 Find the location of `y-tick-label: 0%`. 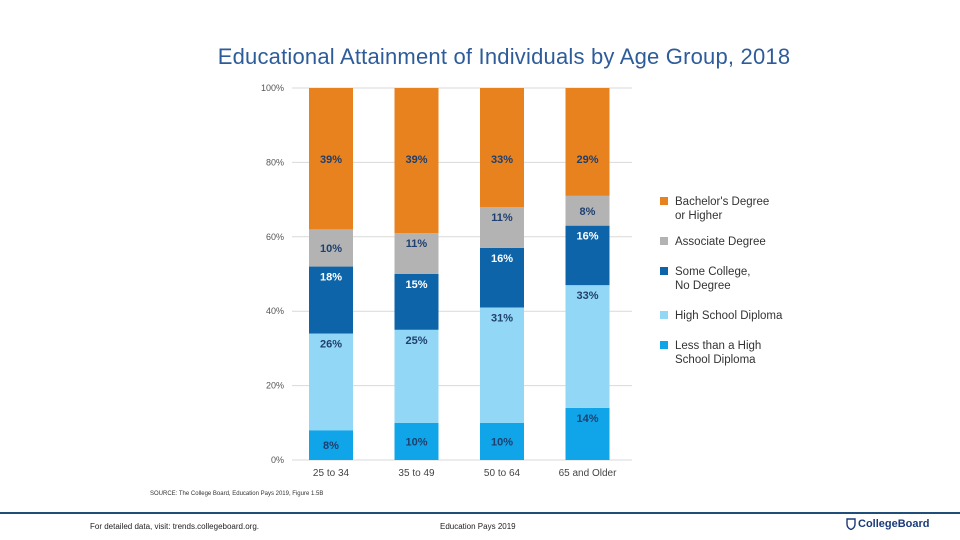

y-tick-label: 0% is located at coordinates (277, 460).